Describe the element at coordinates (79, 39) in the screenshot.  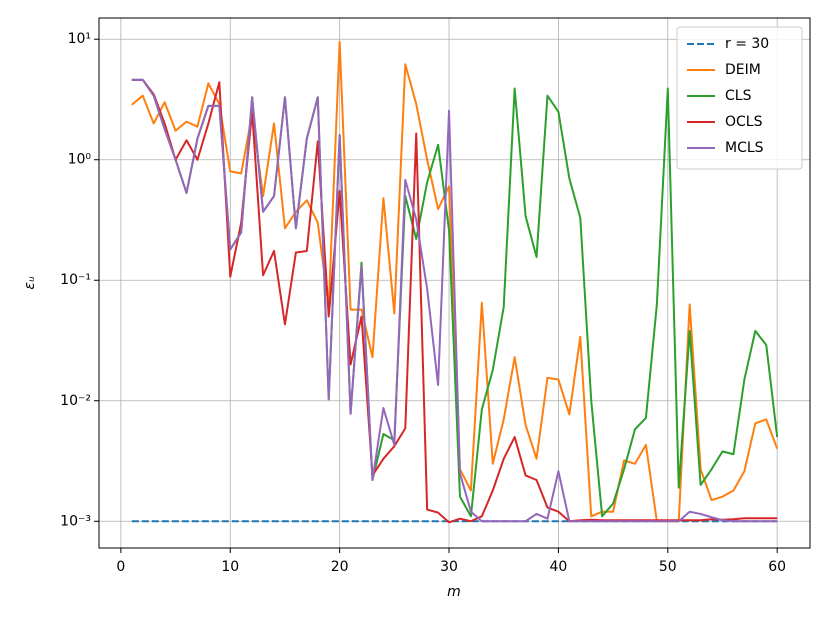
I see `y-tick-label: 10¹` at that location.